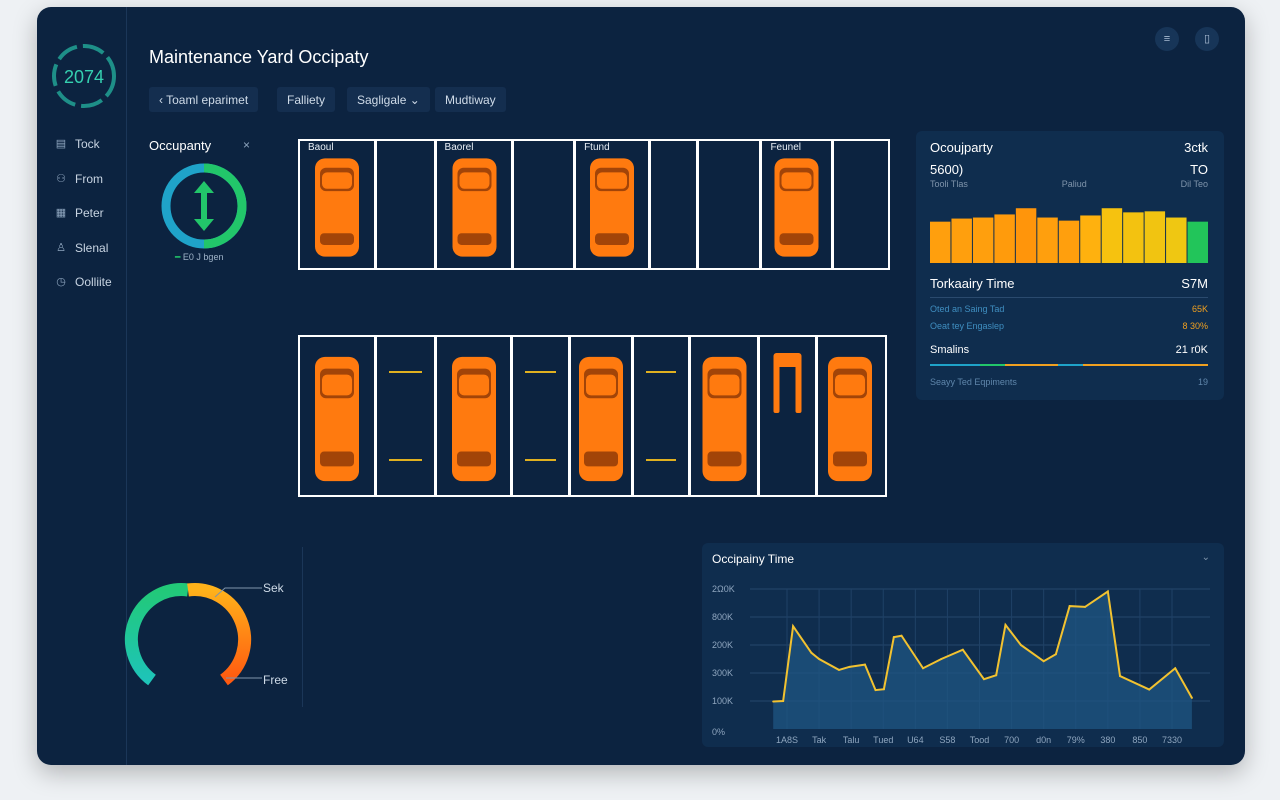  What do you see at coordinates (851, 740) in the screenshot?
I see `x-tick-label: Talu` at bounding box center [851, 740].